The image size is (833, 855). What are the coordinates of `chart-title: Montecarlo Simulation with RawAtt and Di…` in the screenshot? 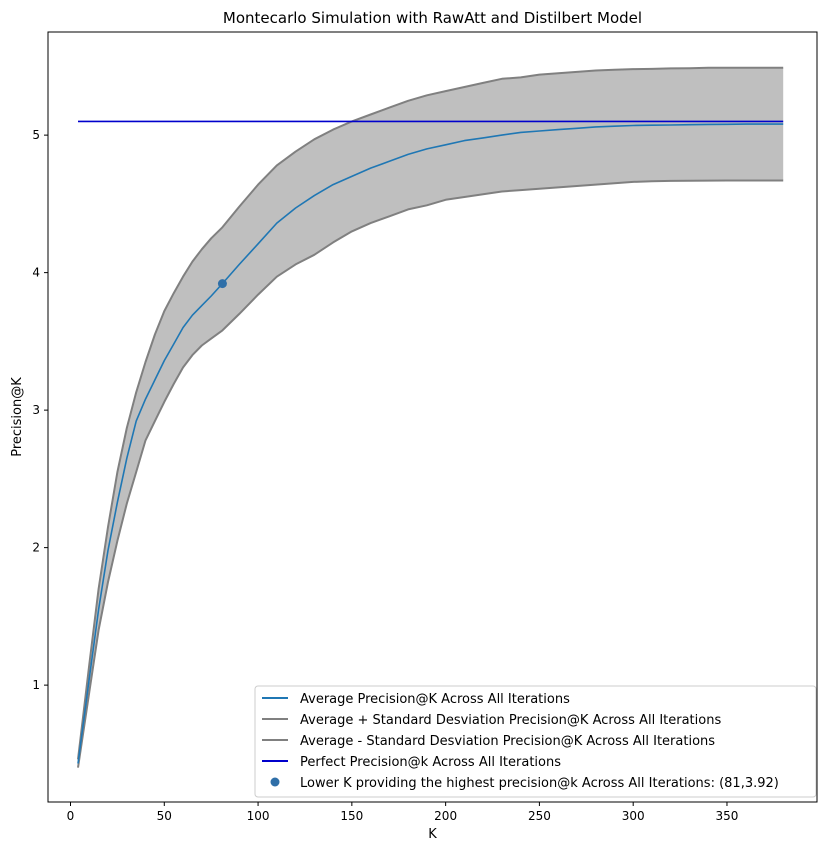 It's located at (432, 18).